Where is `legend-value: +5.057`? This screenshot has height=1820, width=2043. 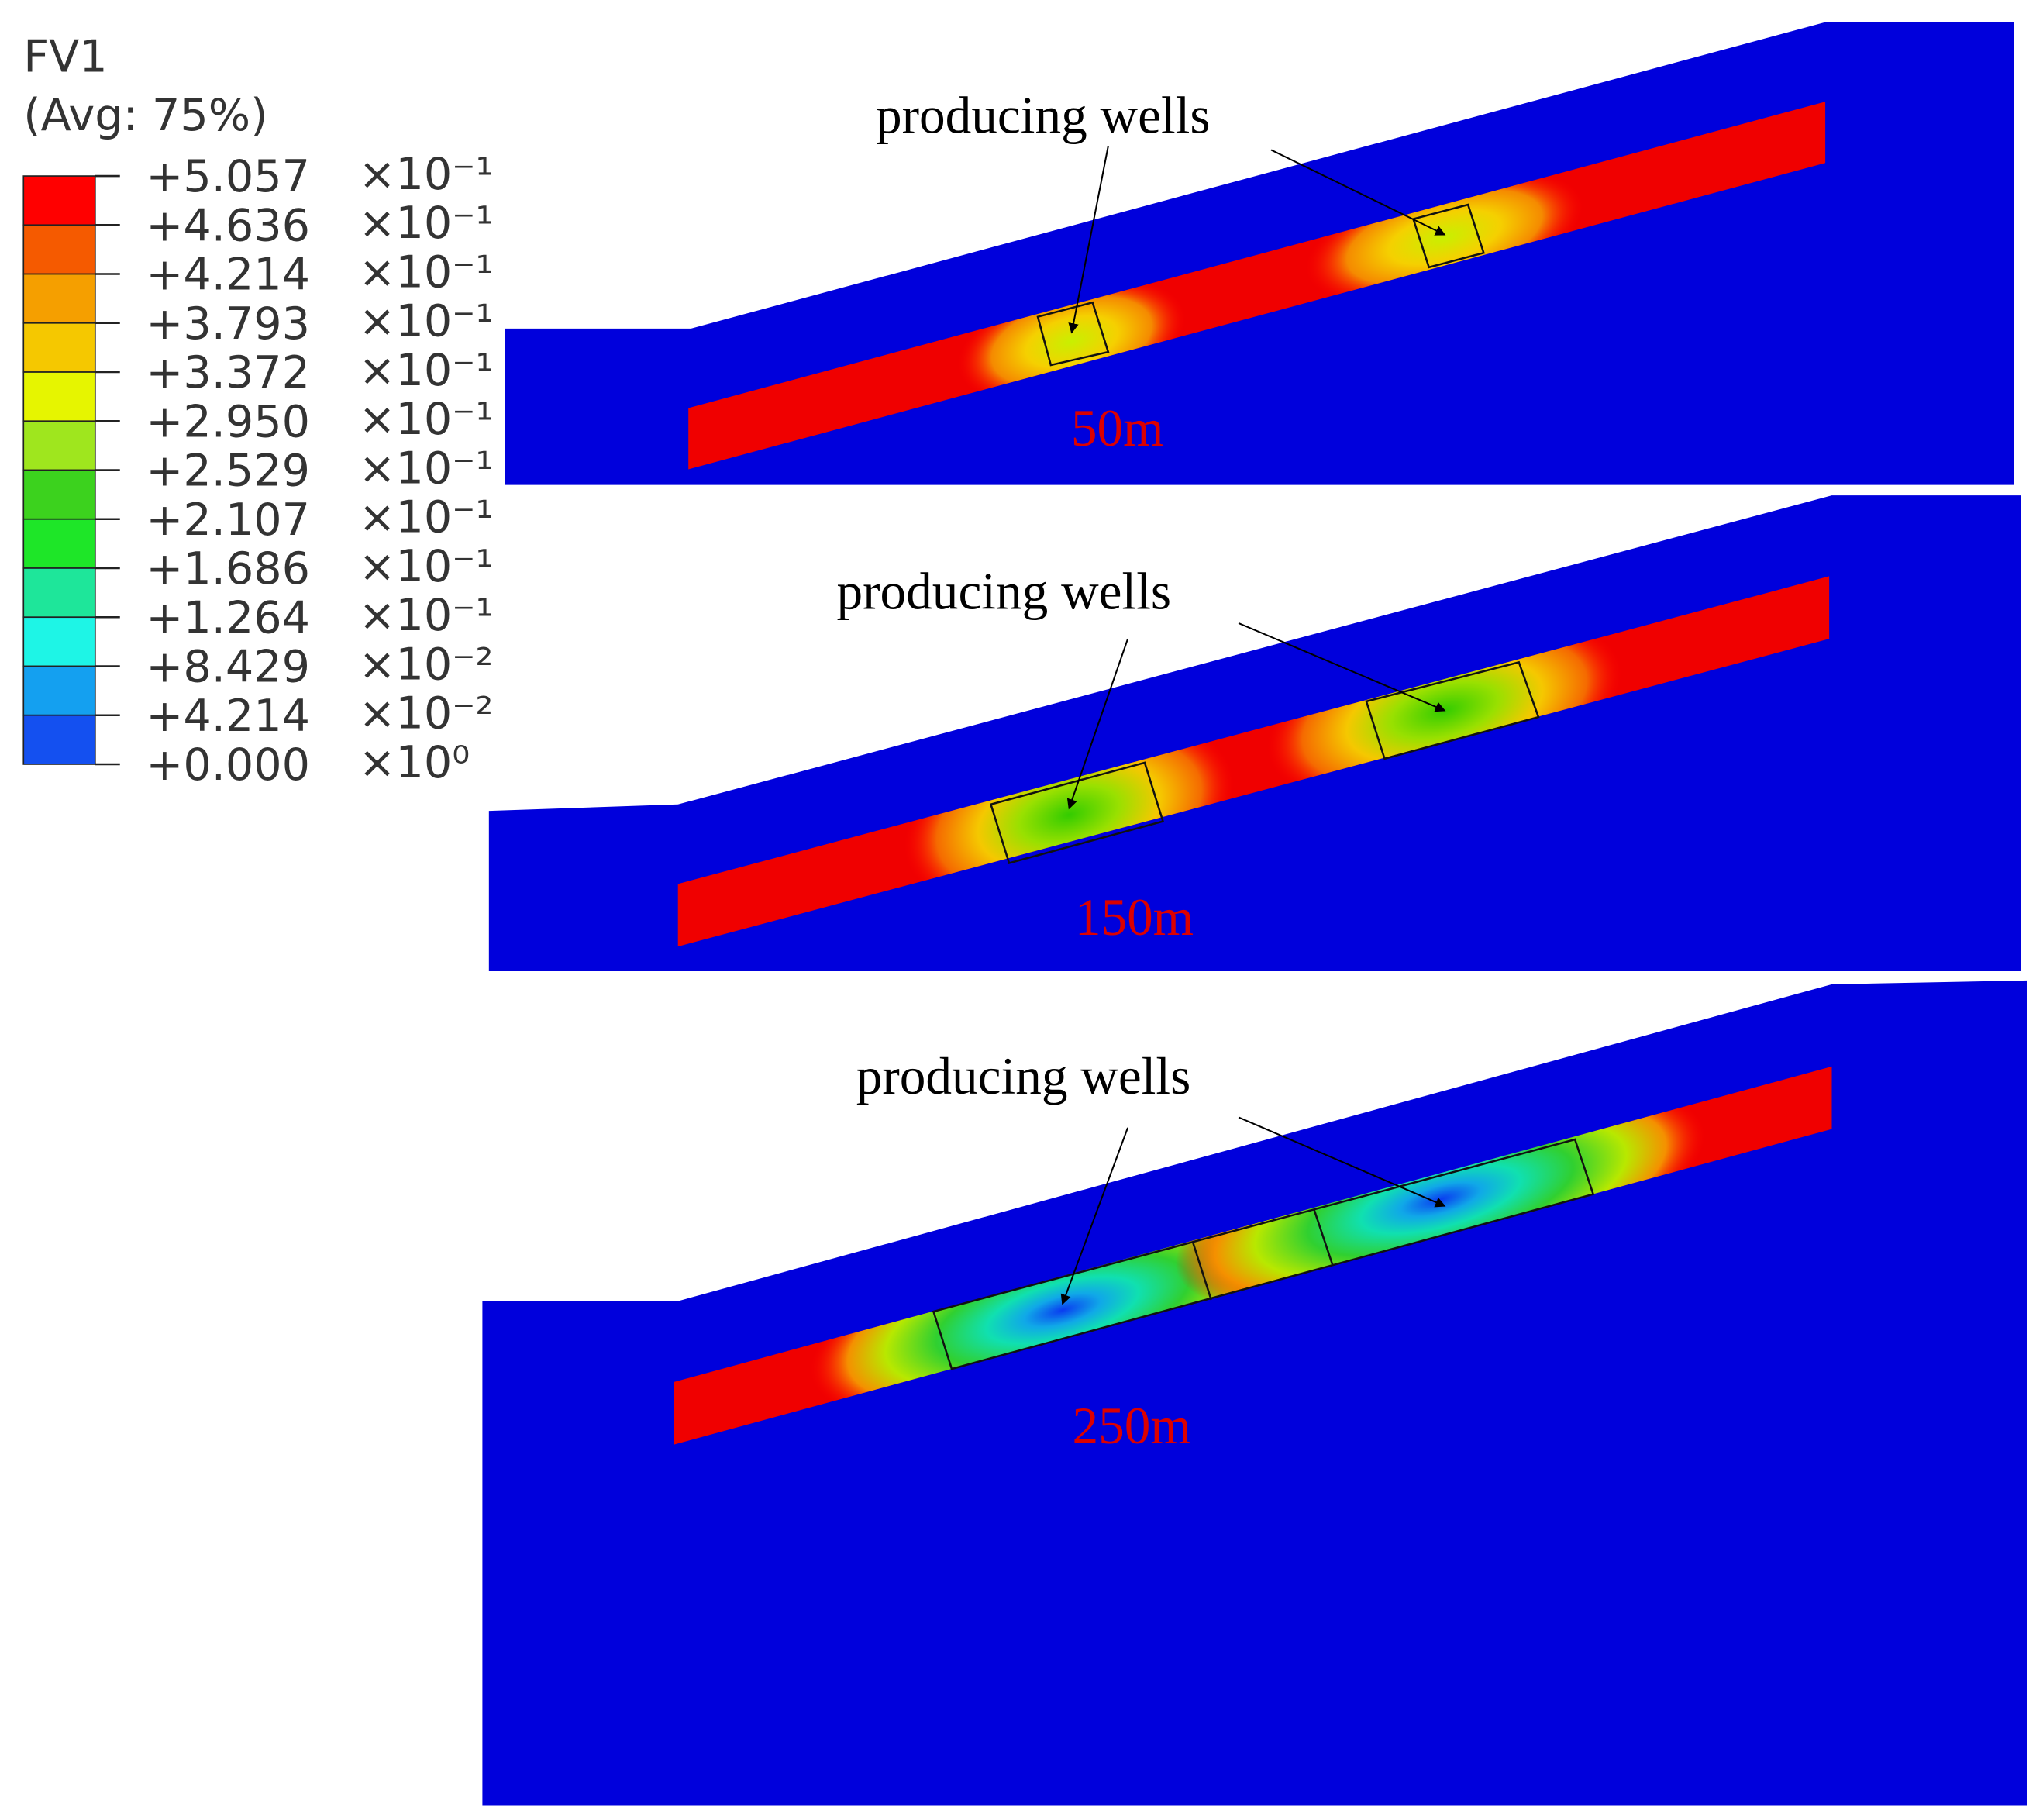
legend-value: +5.057 is located at coordinates (228, 177).